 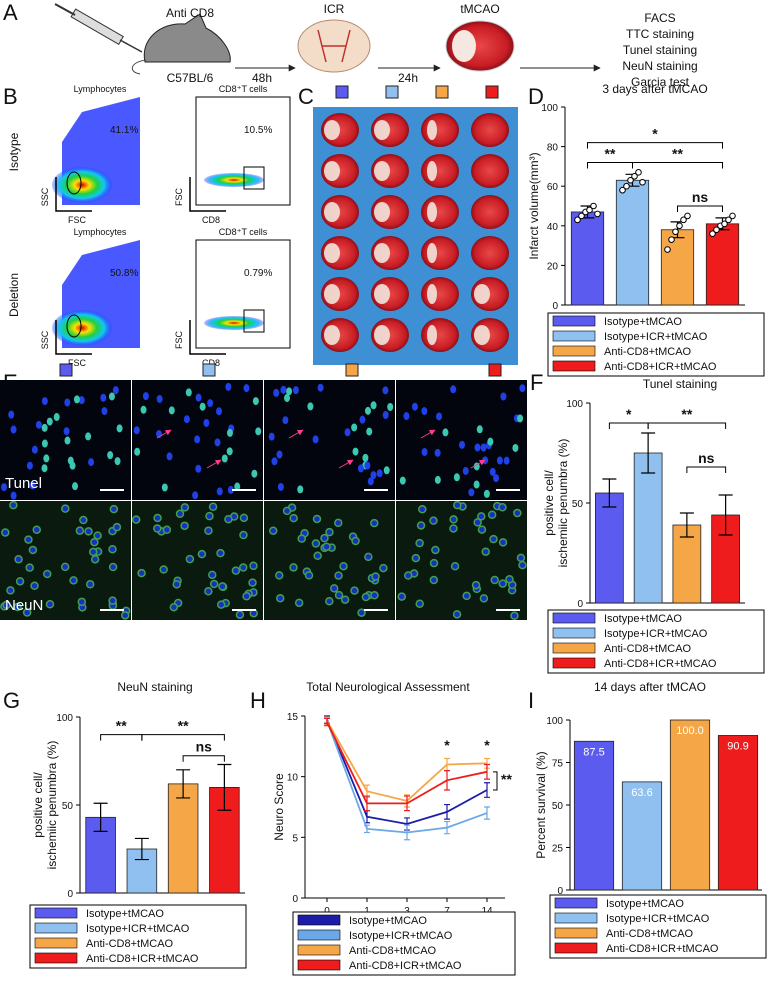 What do you see at coordinates (487, 745) in the screenshot?
I see `significance-label: *` at bounding box center [487, 745].